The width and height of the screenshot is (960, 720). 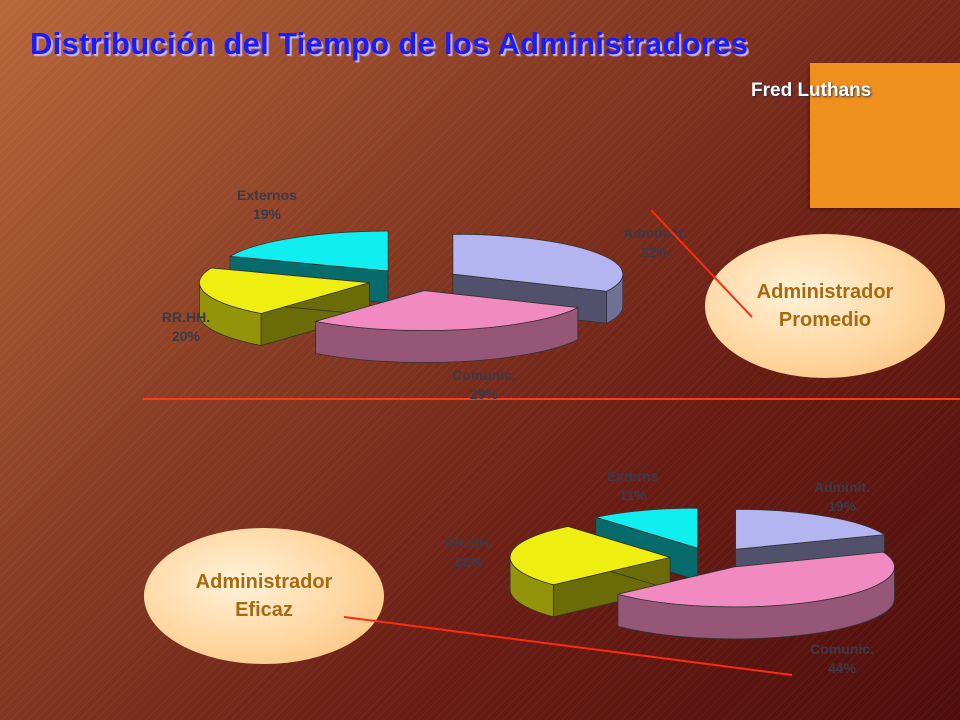 I want to click on callout-line-2: Promedio, so click(x=825, y=320).